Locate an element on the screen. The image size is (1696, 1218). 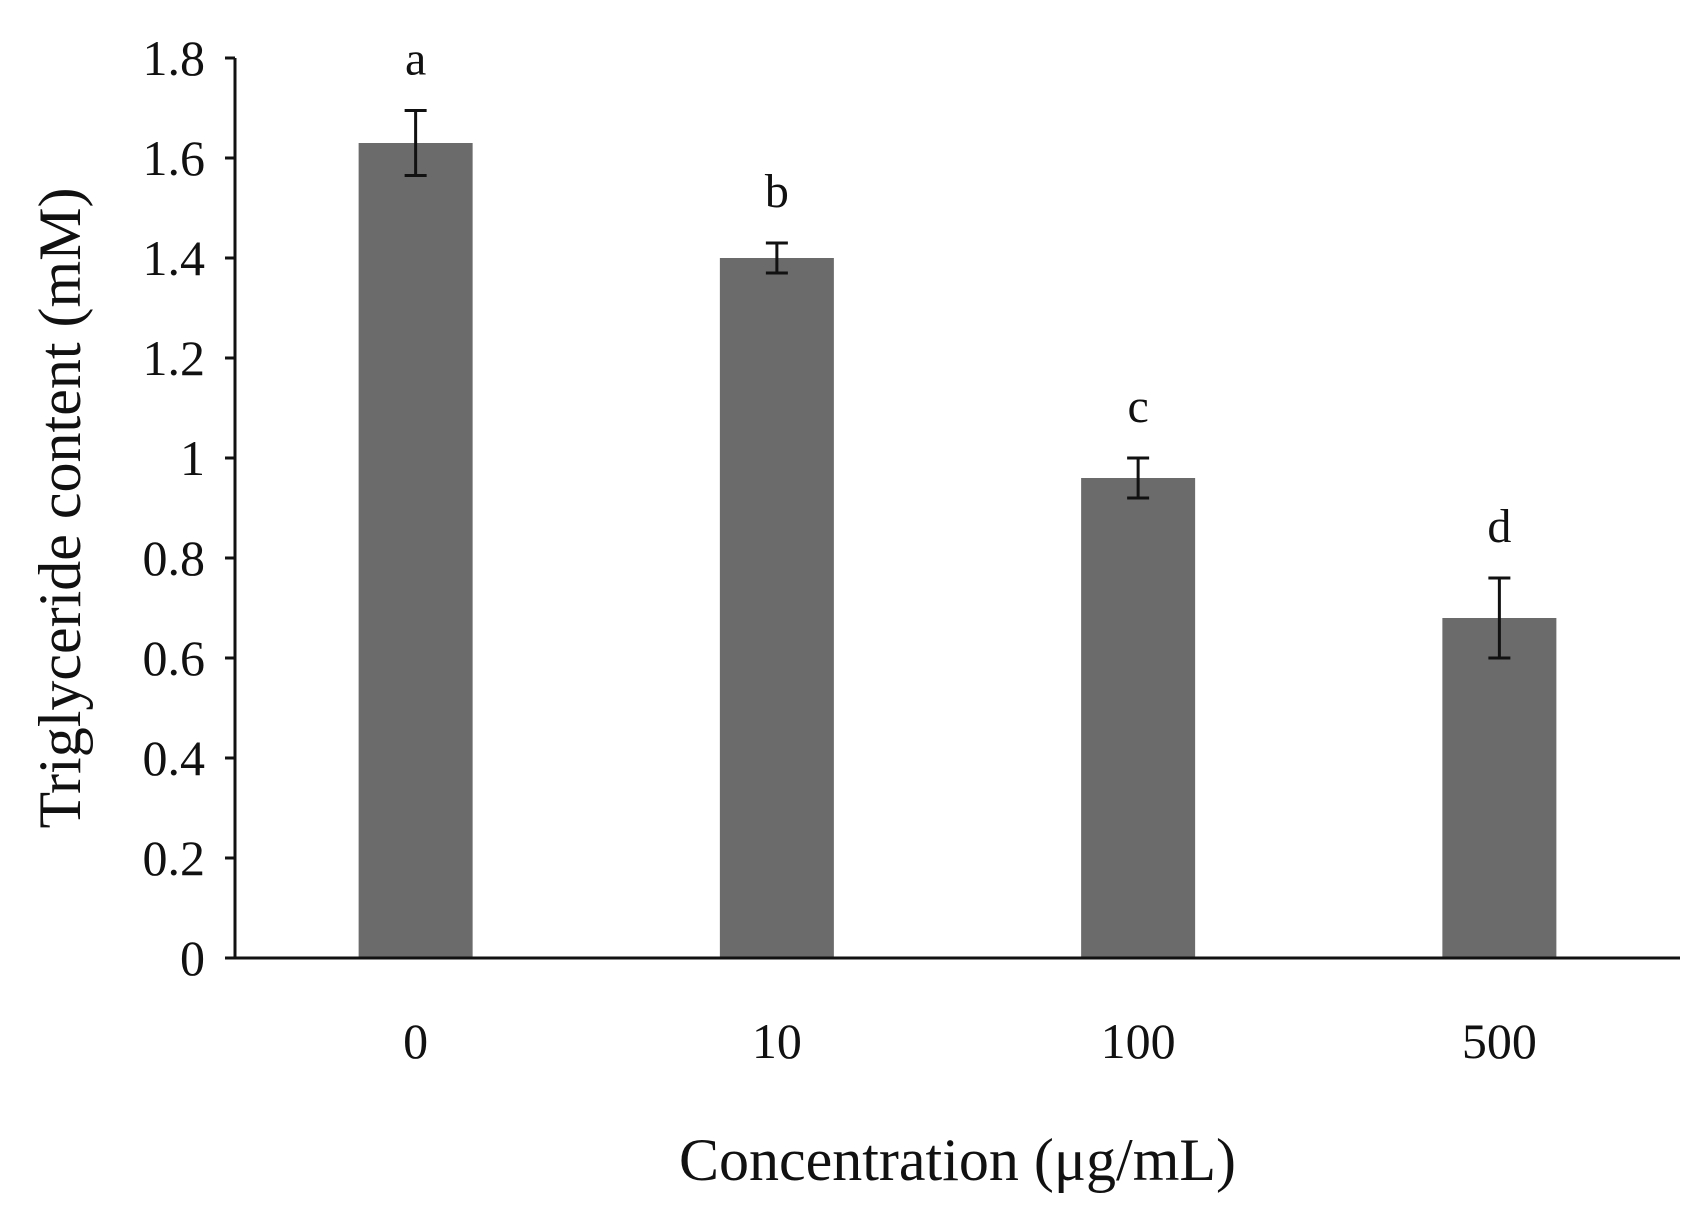
x-tick-label: 10 is located at coordinates (777, 1041).